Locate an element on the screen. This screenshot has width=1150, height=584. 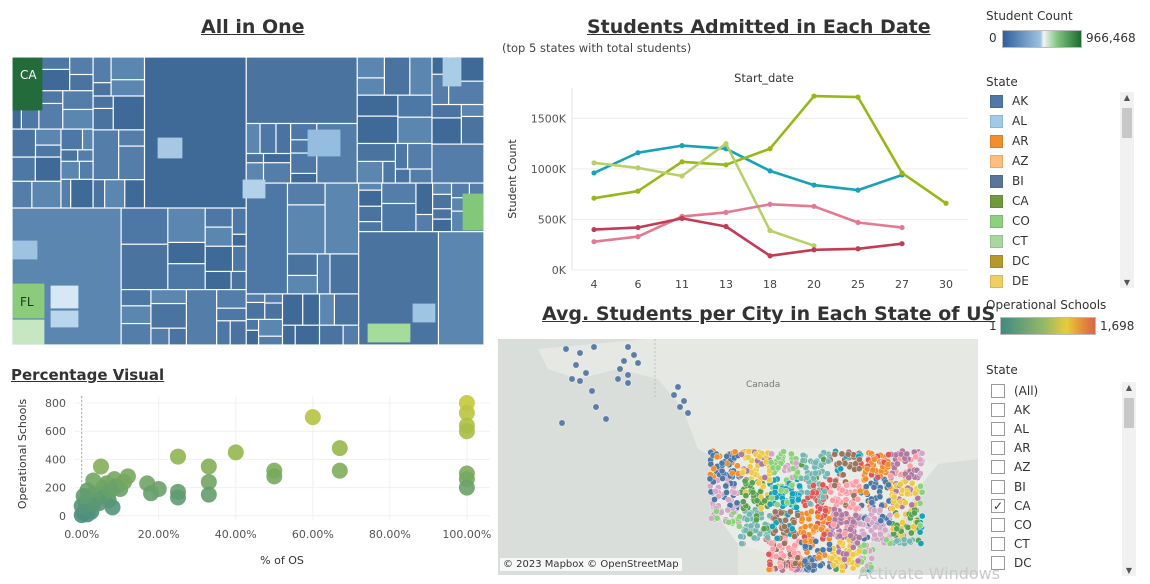
state-filter-item: ✓ CA is located at coordinates (1051, 505).